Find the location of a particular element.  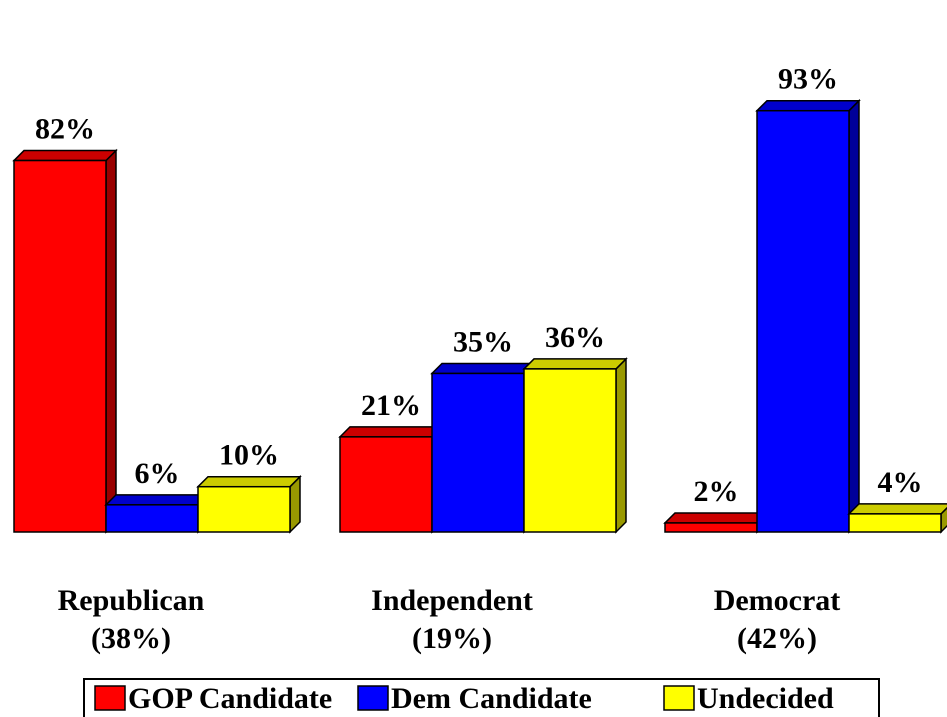

bar-undecided-independent is located at coordinates (570, 450).